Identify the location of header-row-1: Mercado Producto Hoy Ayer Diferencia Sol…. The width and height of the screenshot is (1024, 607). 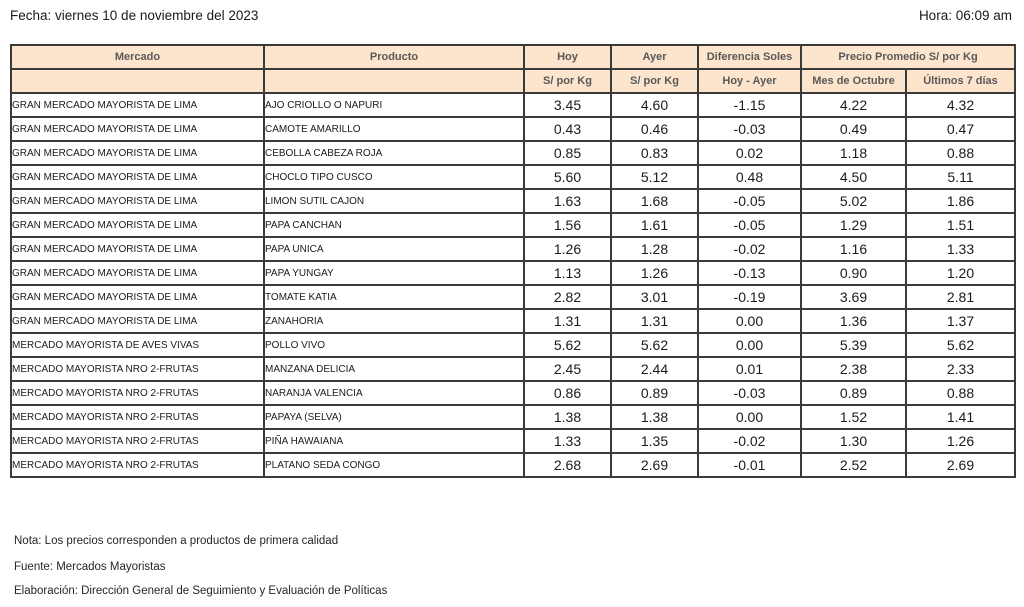
(513, 57).